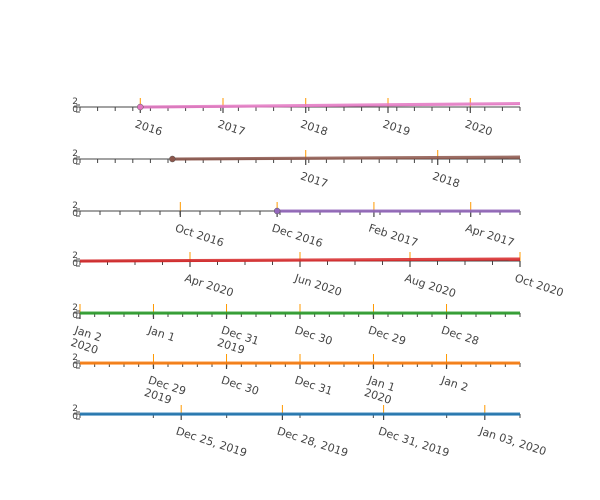  I want to click on chart-panel-6: 20 Dec 292019 Dec 30 Dec 31 Jan 12020 Jan 2, so click(296, 381).